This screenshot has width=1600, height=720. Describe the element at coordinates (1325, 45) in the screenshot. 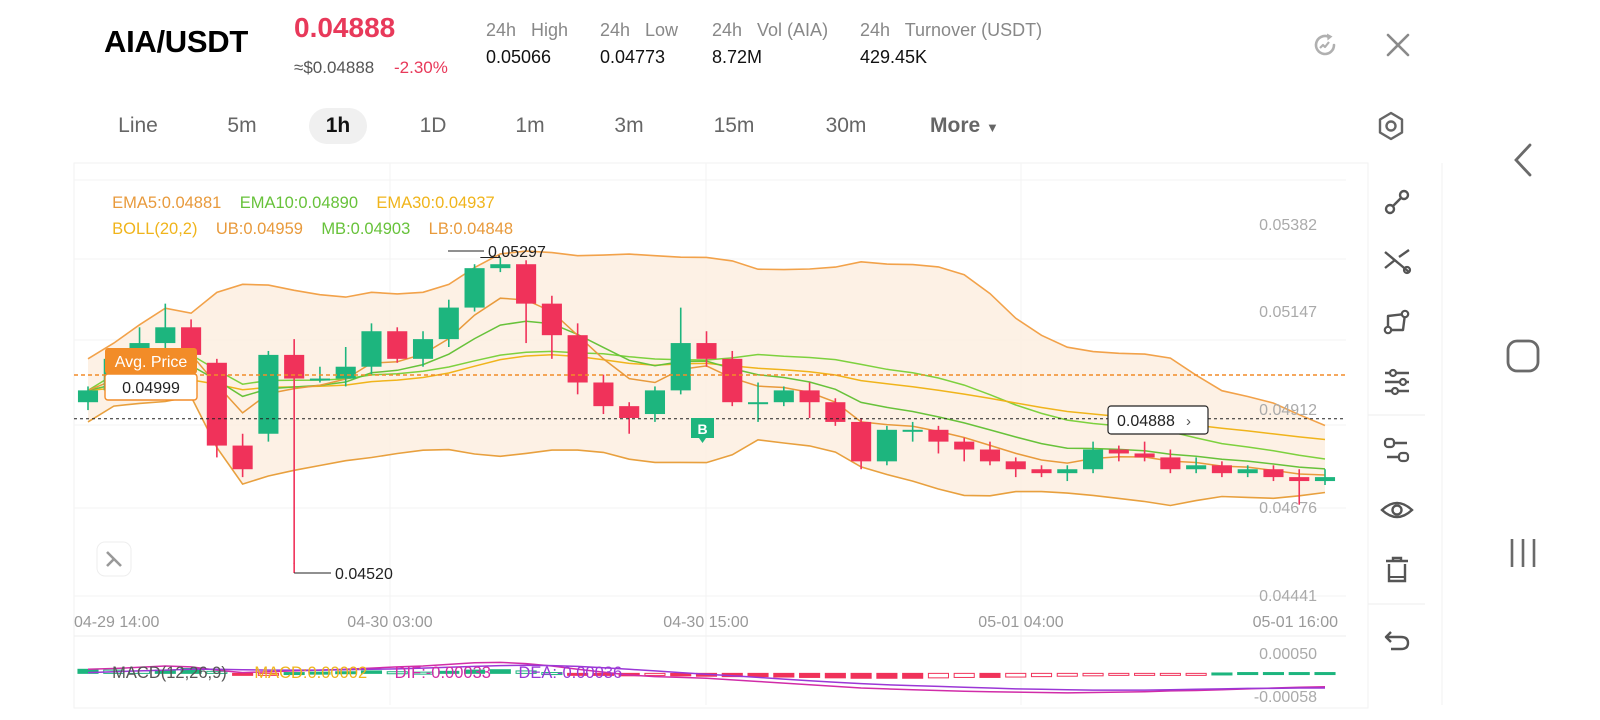

I see `refresh-icon` at that location.